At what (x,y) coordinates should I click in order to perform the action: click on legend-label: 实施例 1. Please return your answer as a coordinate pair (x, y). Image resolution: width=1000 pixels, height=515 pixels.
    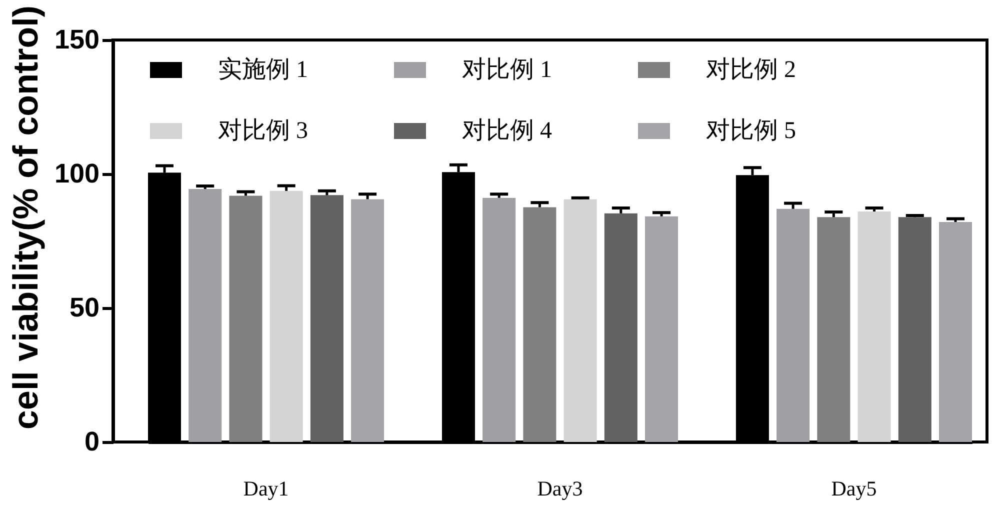
    Looking at the image, I should click on (263, 69).